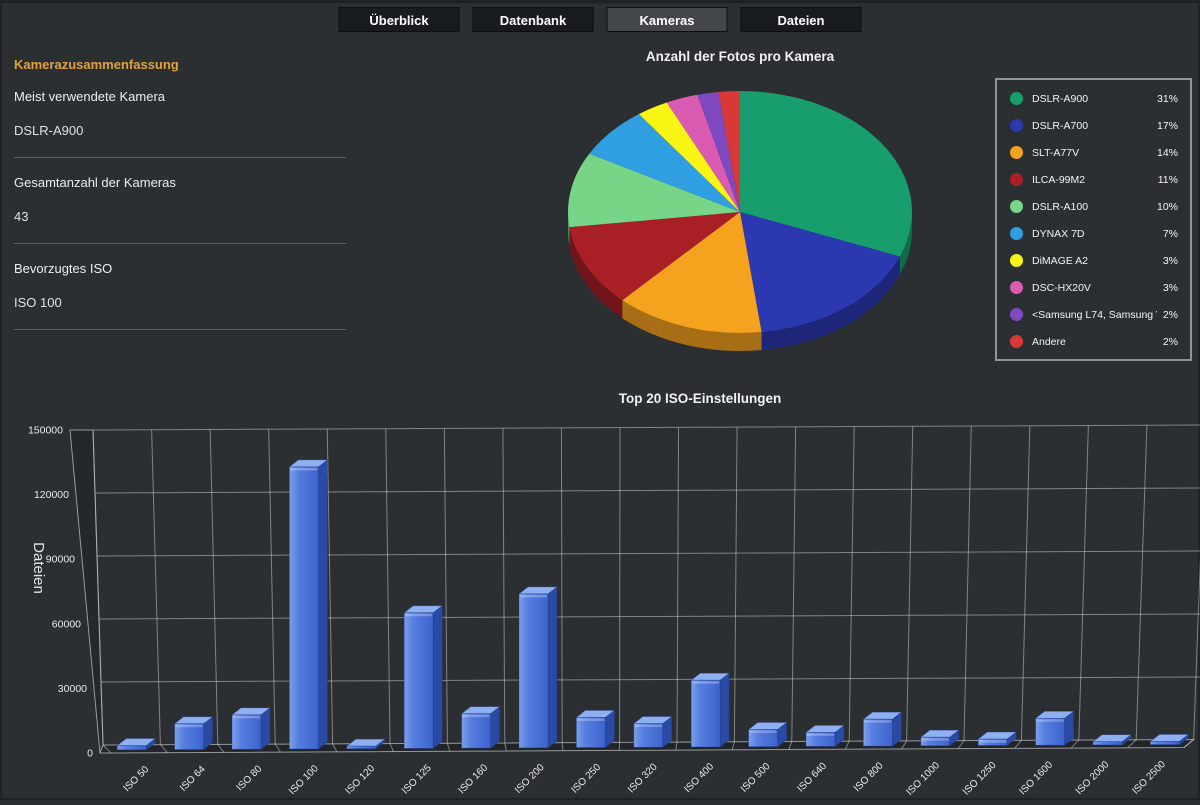 Image resolution: width=1200 pixels, height=805 pixels. I want to click on y-tick-label: 90000, so click(60, 560).